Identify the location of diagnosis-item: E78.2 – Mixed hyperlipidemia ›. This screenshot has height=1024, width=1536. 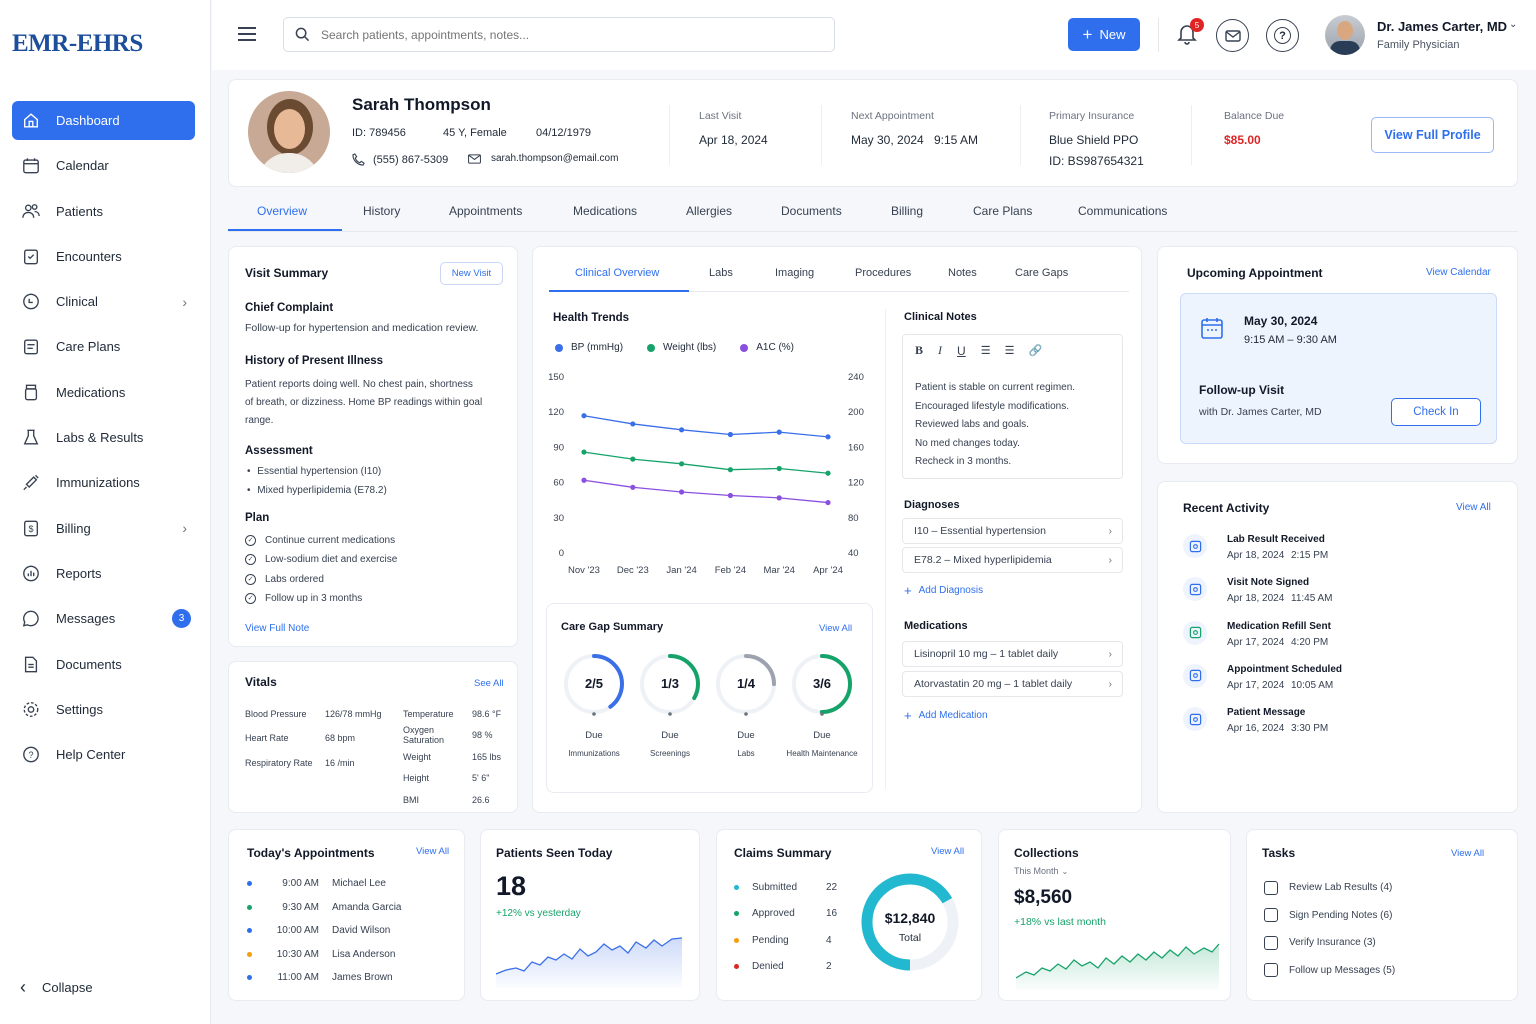
(1012, 560).